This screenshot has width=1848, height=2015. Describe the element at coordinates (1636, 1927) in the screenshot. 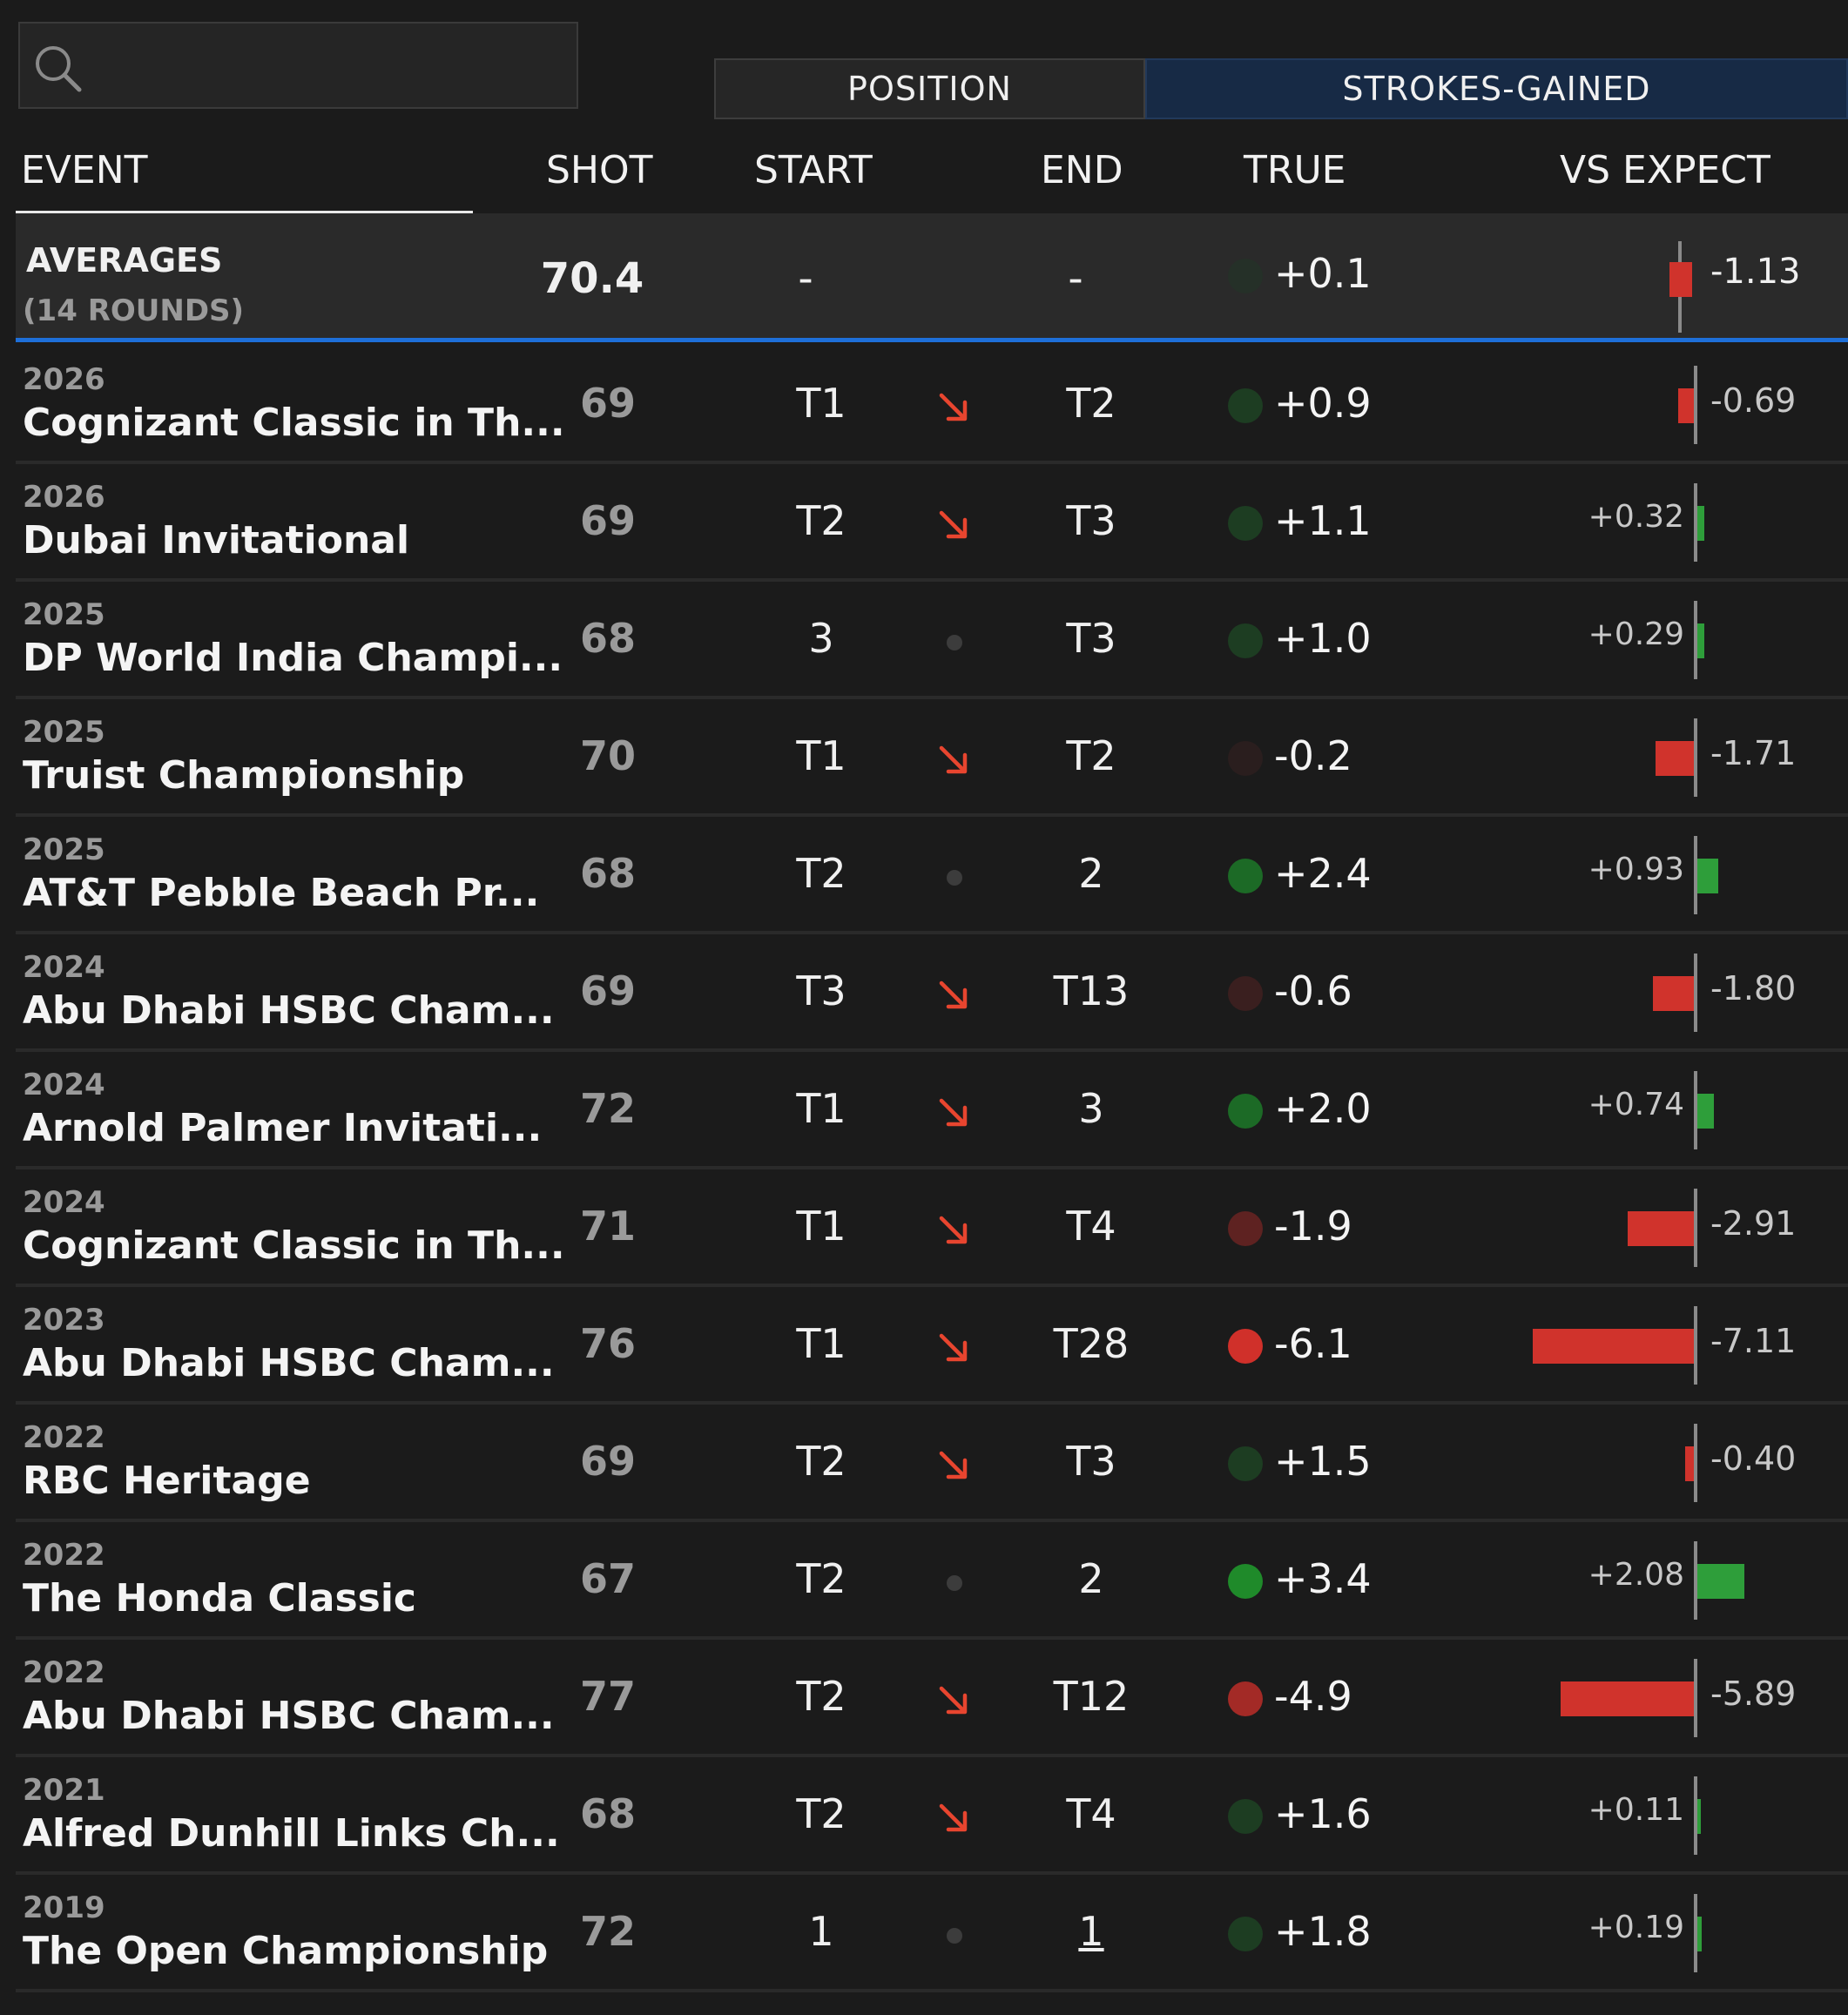

I see `vs-expect-value: +0.19` at that location.